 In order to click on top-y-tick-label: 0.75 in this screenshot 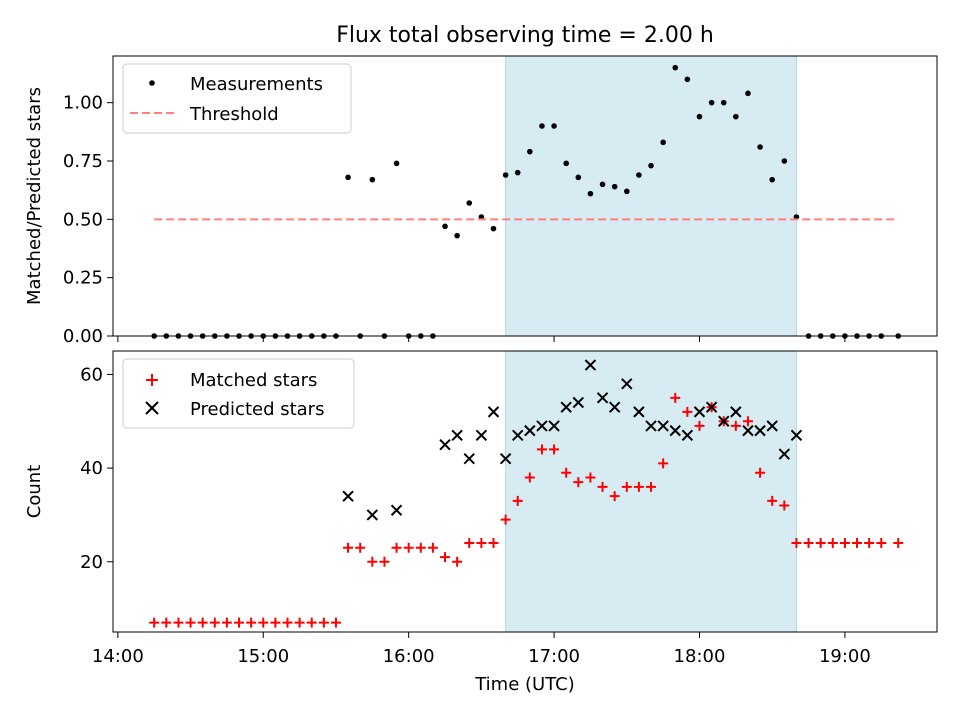, I will do `click(83, 161)`.